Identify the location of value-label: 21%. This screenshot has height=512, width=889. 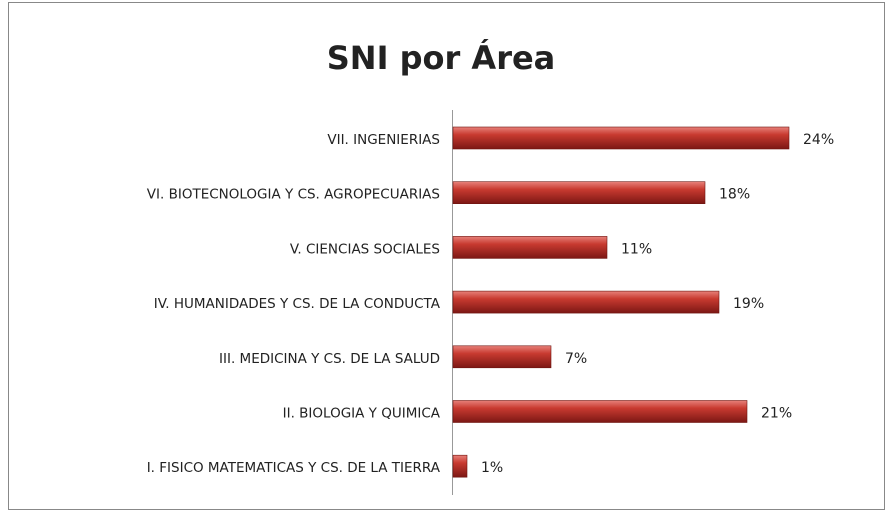
(776, 414).